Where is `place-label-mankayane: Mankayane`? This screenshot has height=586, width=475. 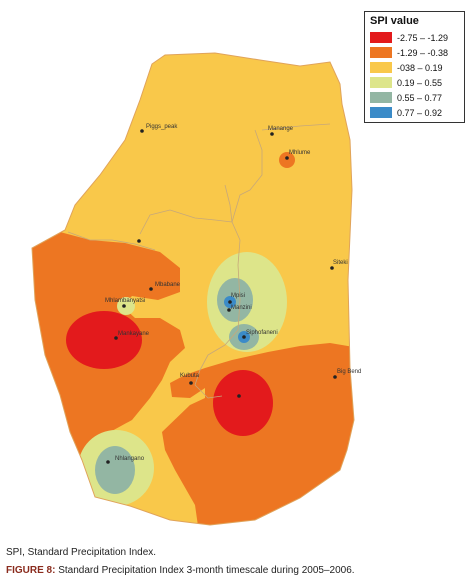
place-label-mankayane: Mankayane is located at coordinates (134, 334).